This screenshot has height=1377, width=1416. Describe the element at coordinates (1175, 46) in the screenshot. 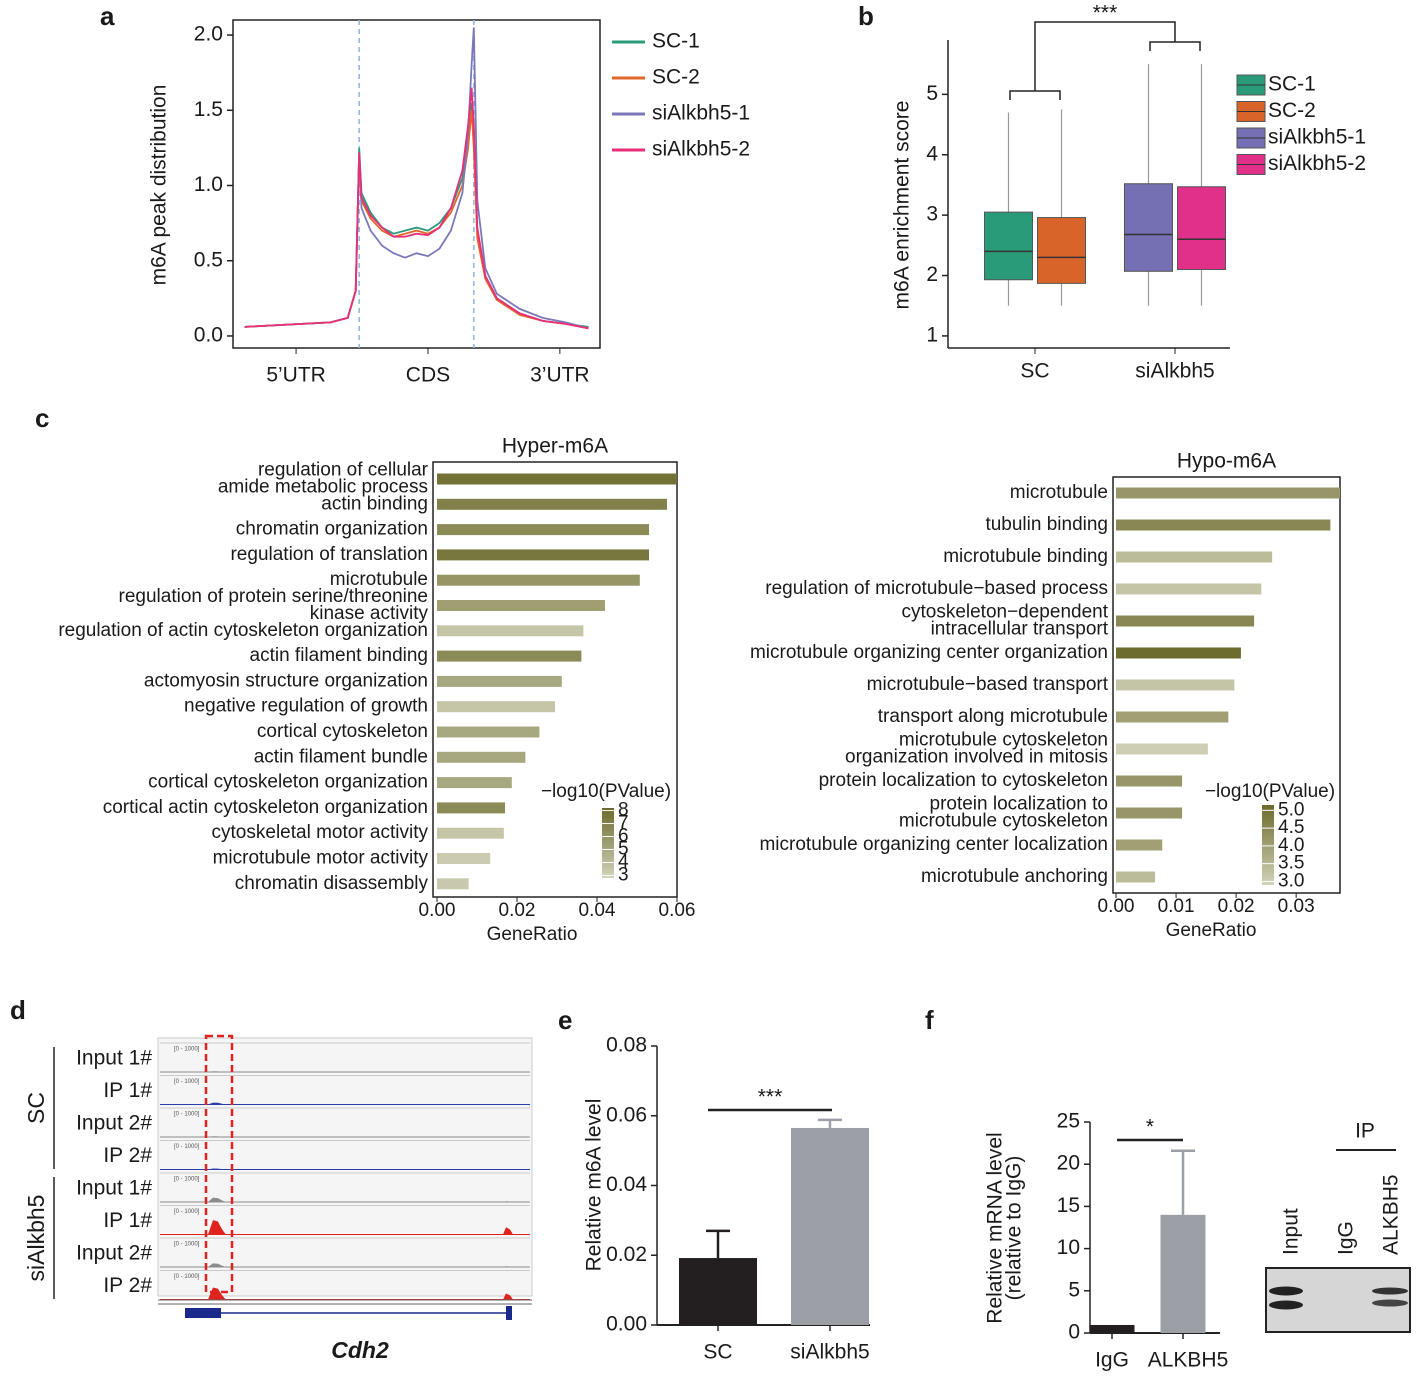

I see `group-bracket` at that location.